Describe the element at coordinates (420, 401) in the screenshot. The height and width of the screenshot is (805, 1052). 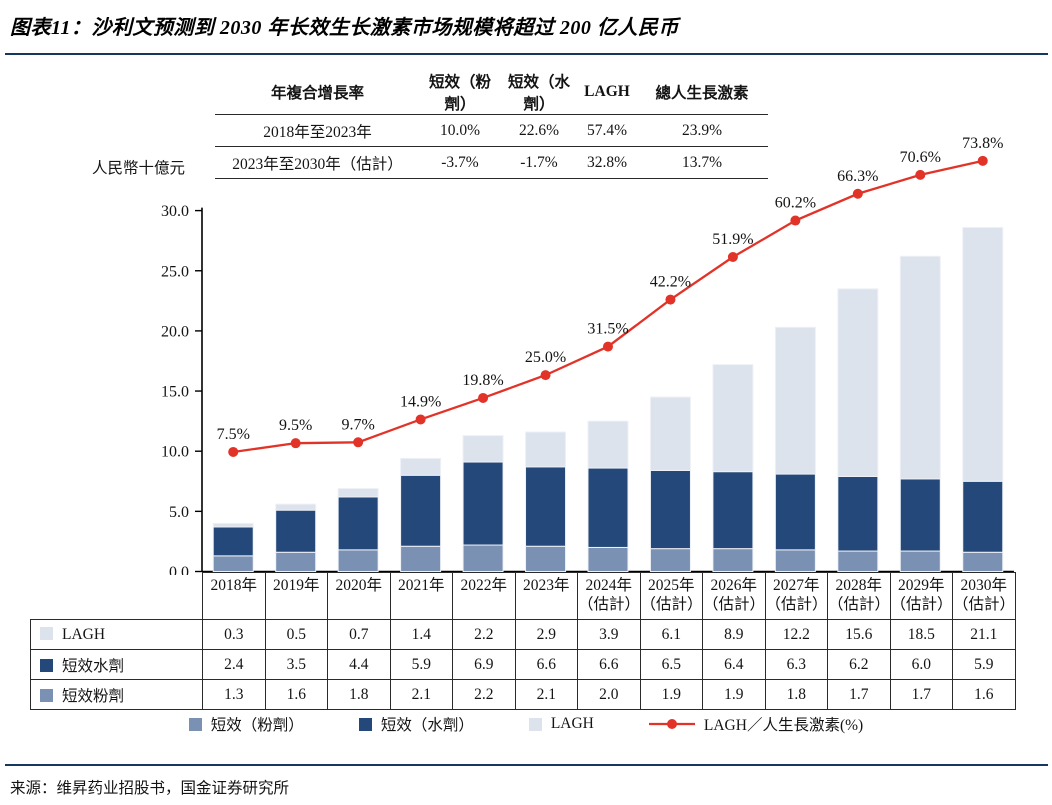
I see `line-point-label: 14.9%` at that location.